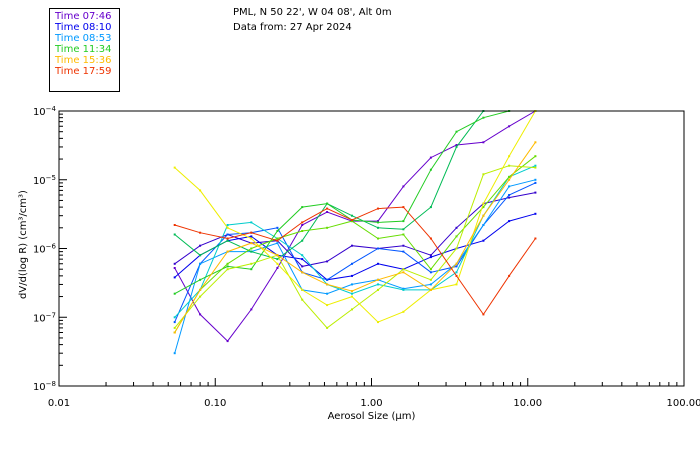 The height and width of the screenshot is (450, 700). I want to click on y-tick-label: 10⁻⁸, so click(44, 386).